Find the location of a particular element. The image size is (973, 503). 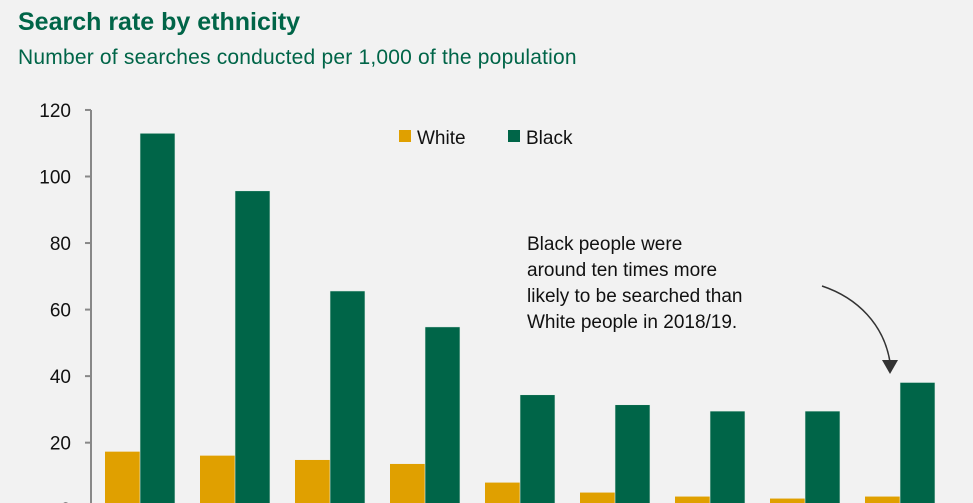

y-tick-label: 0 is located at coordinates (65, 501).